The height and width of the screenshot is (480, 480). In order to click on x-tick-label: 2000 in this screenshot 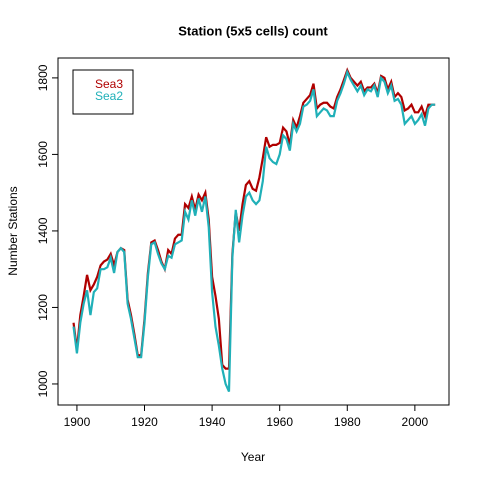, I will do `click(415, 422)`.